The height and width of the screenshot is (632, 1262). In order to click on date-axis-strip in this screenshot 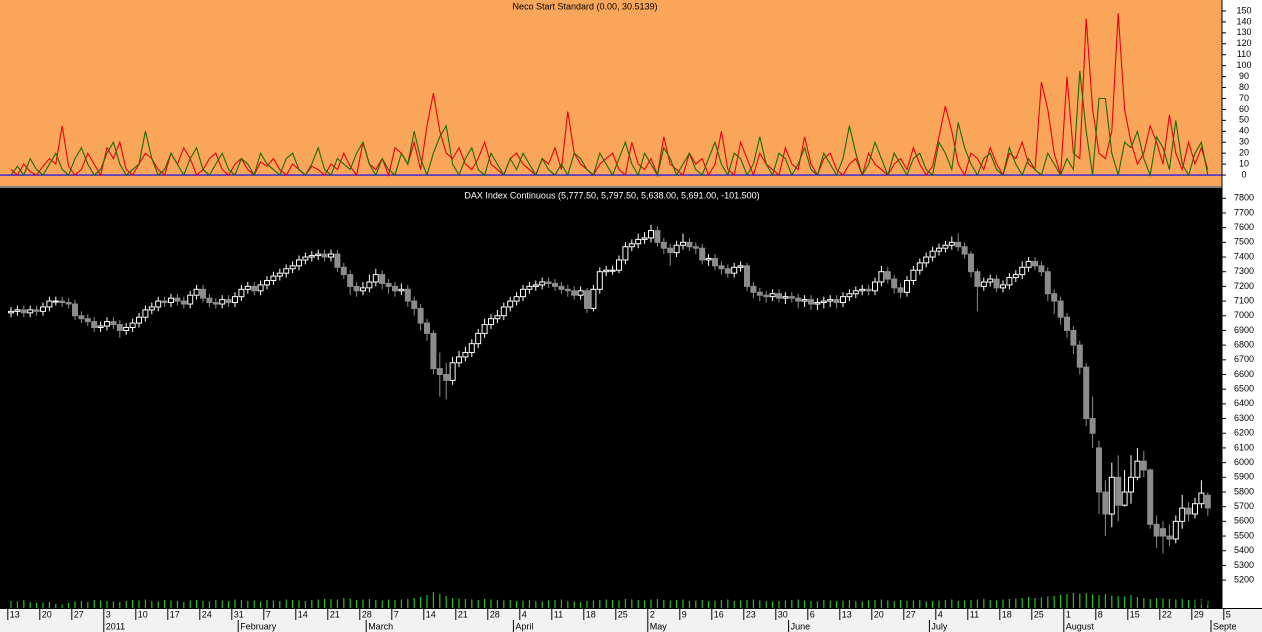, I will do `click(631, 620)`.